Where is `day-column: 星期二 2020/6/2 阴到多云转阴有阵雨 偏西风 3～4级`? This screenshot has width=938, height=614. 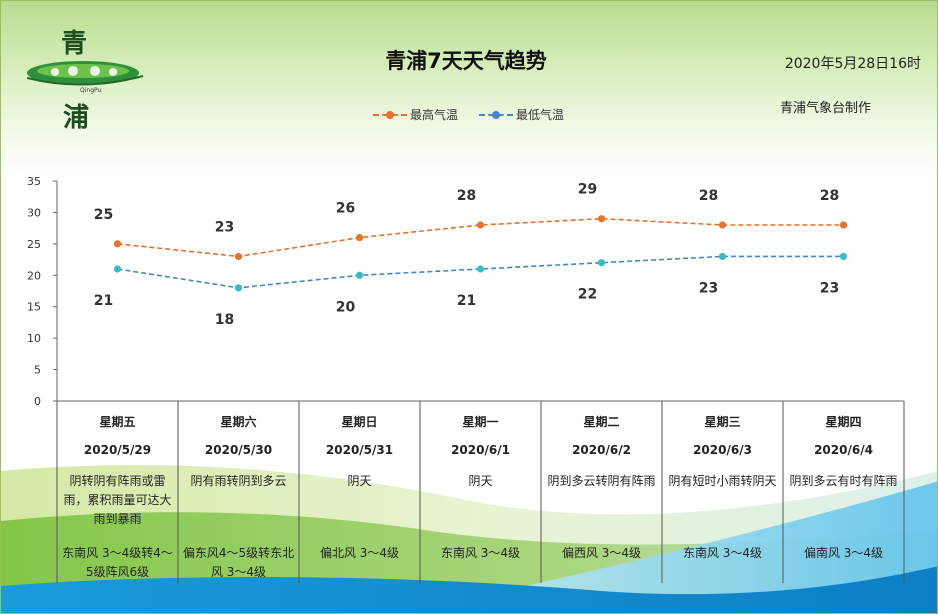 day-column: 星期二 2020/6/2 阴到多云转阴有阵雨 偏西风 3～4级 is located at coordinates (601, 493).